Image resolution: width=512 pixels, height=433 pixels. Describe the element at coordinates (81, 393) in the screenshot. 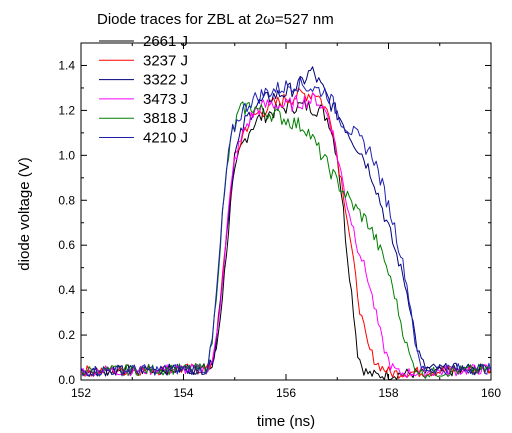

I see `x-tick-label: 152` at that location.